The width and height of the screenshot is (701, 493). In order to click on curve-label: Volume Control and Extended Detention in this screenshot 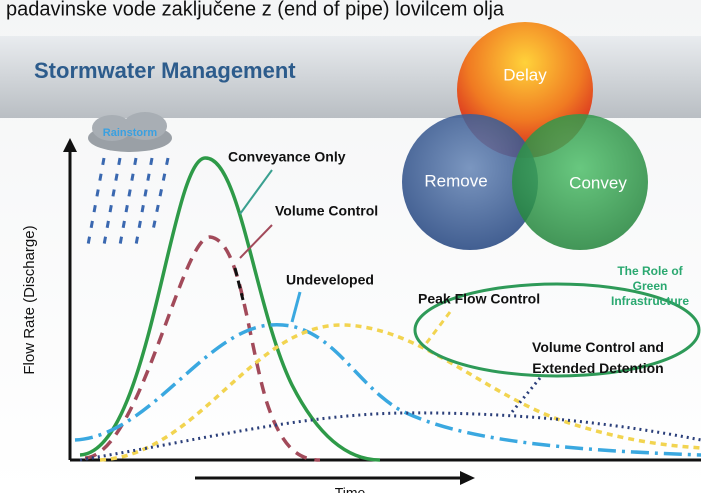, I will do `click(598, 357)`.